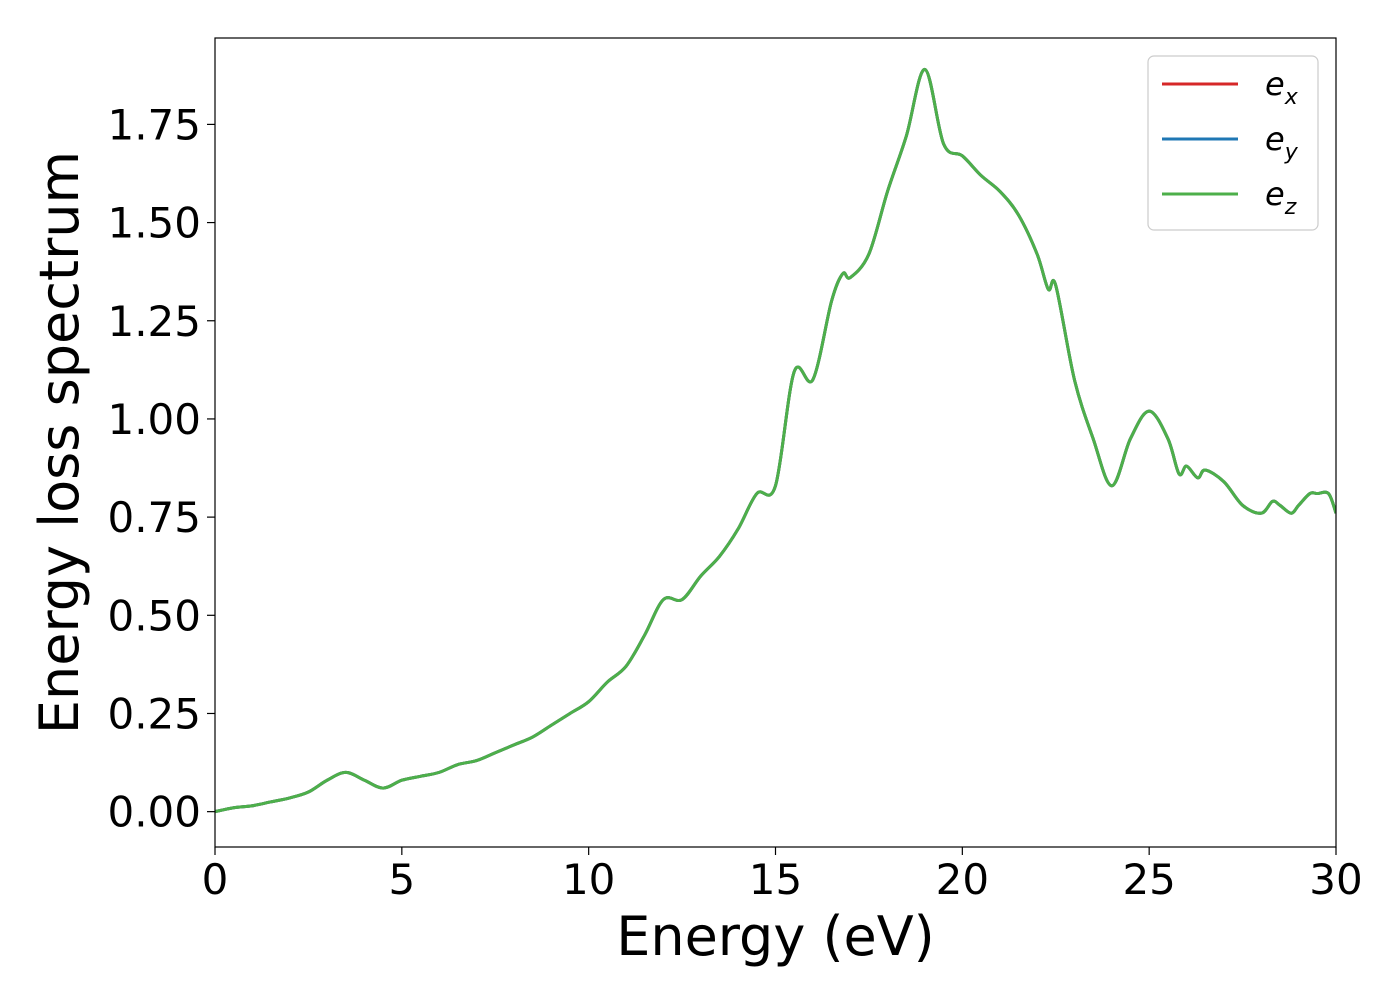 The height and width of the screenshot is (1000, 1400). What do you see at coordinates (154, 223) in the screenshot?
I see `y-tick-label: 1.50` at bounding box center [154, 223].